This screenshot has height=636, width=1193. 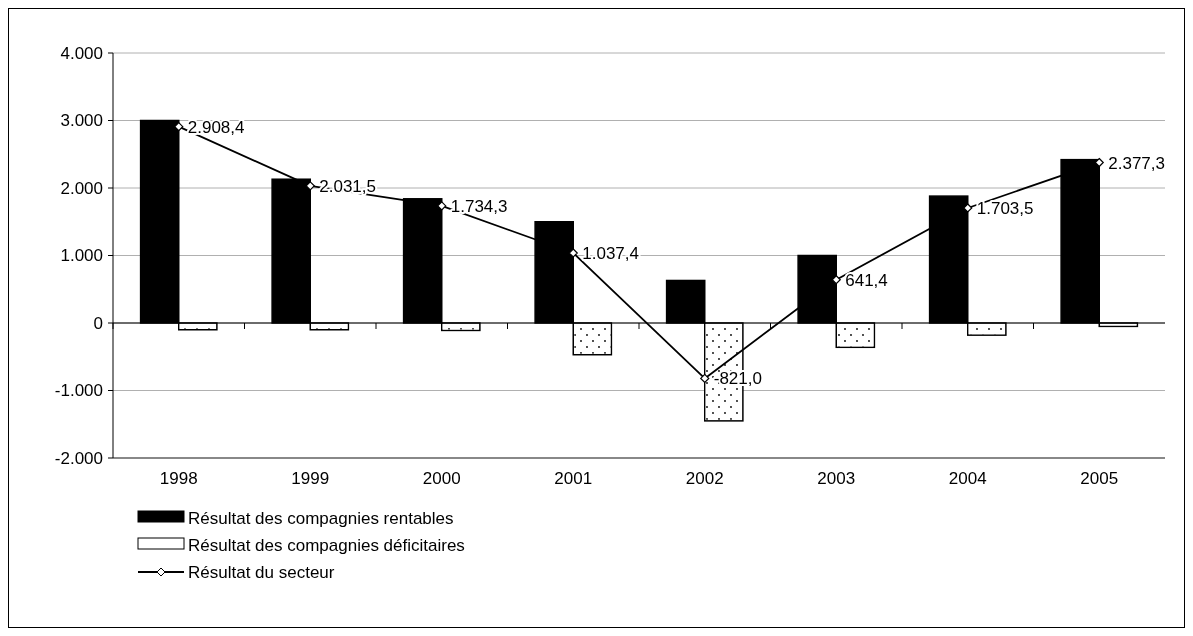 I want to click on legend-label: Résultat du secteur, so click(x=261, y=572).